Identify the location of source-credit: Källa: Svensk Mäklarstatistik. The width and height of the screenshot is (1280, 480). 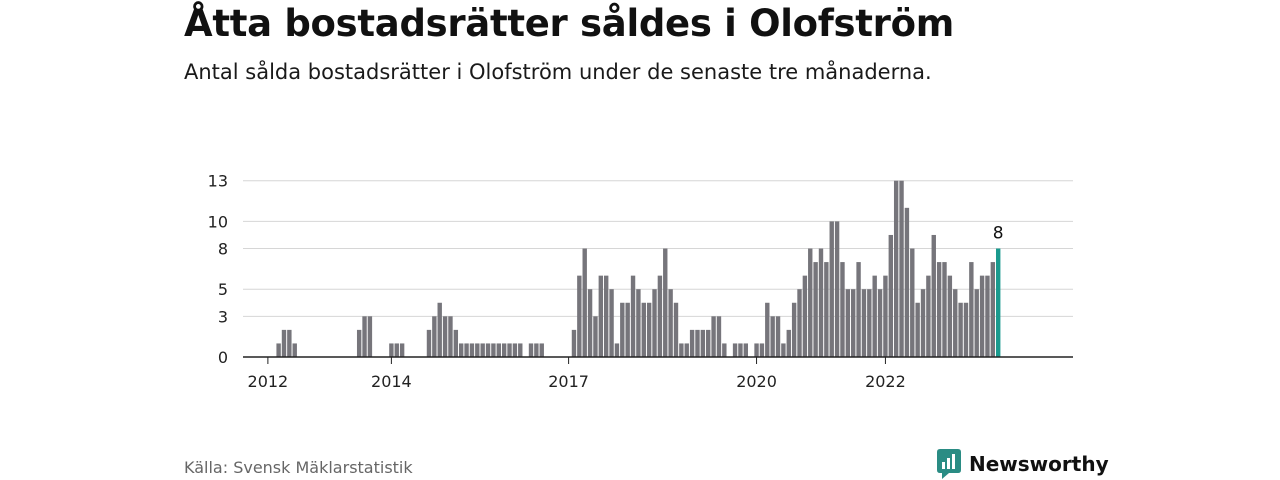
(298, 467).